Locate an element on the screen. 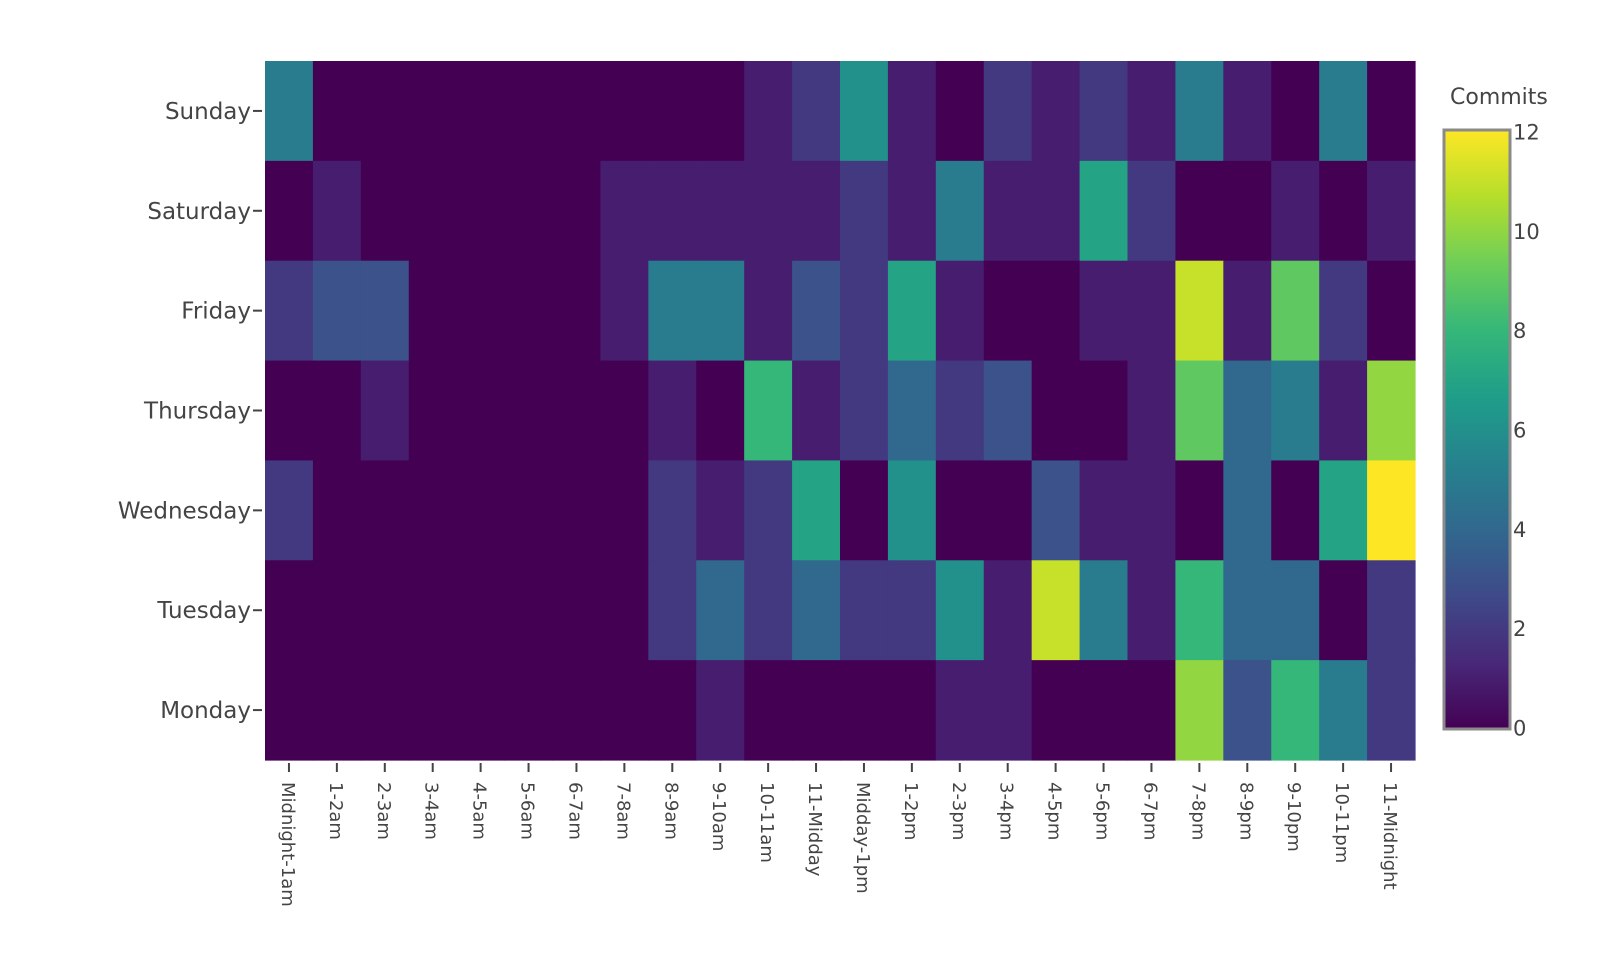 The height and width of the screenshot is (955, 1610). colorbar-title: Commits is located at coordinates (1499, 97).